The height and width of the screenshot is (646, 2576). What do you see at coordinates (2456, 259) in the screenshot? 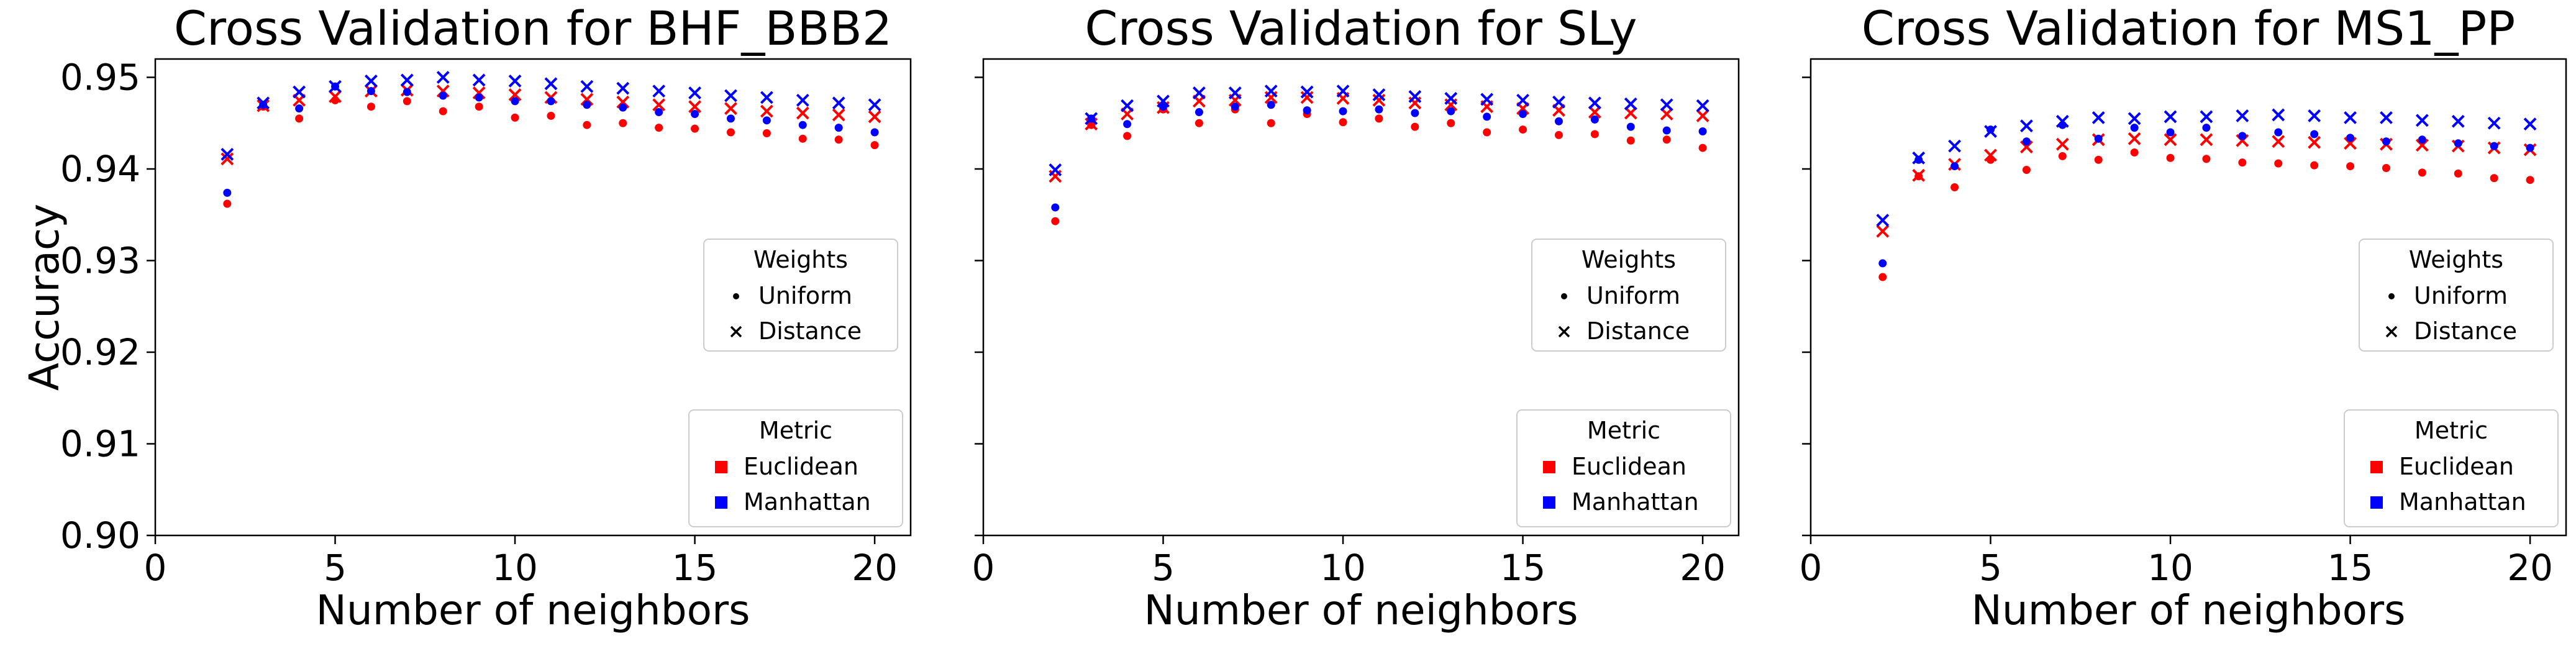
I see `legend-title: Weights` at bounding box center [2456, 259].